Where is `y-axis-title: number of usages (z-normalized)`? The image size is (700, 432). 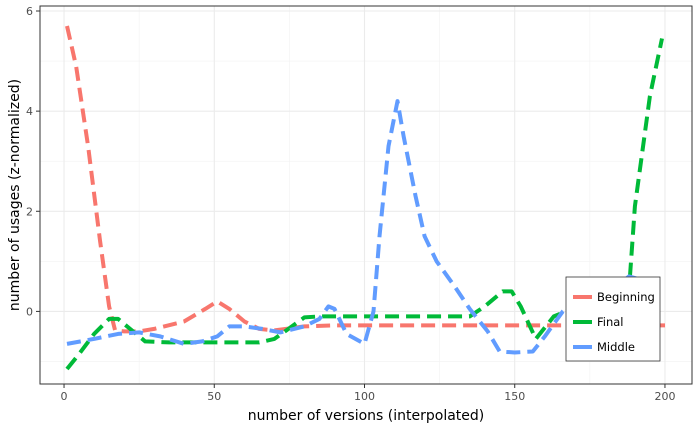
y-axis-title: number of usages (z-normalized) is located at coordinates (15, 195).